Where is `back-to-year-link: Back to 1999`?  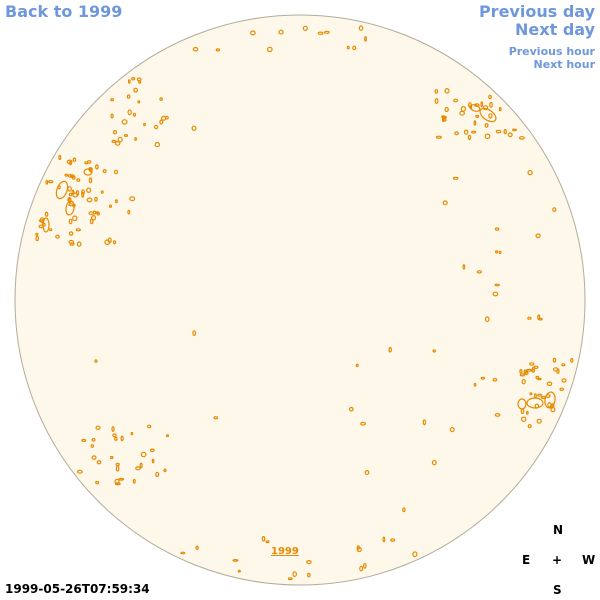
back-to-year-link: Back to 1999 is located at coordinates (64, 11).